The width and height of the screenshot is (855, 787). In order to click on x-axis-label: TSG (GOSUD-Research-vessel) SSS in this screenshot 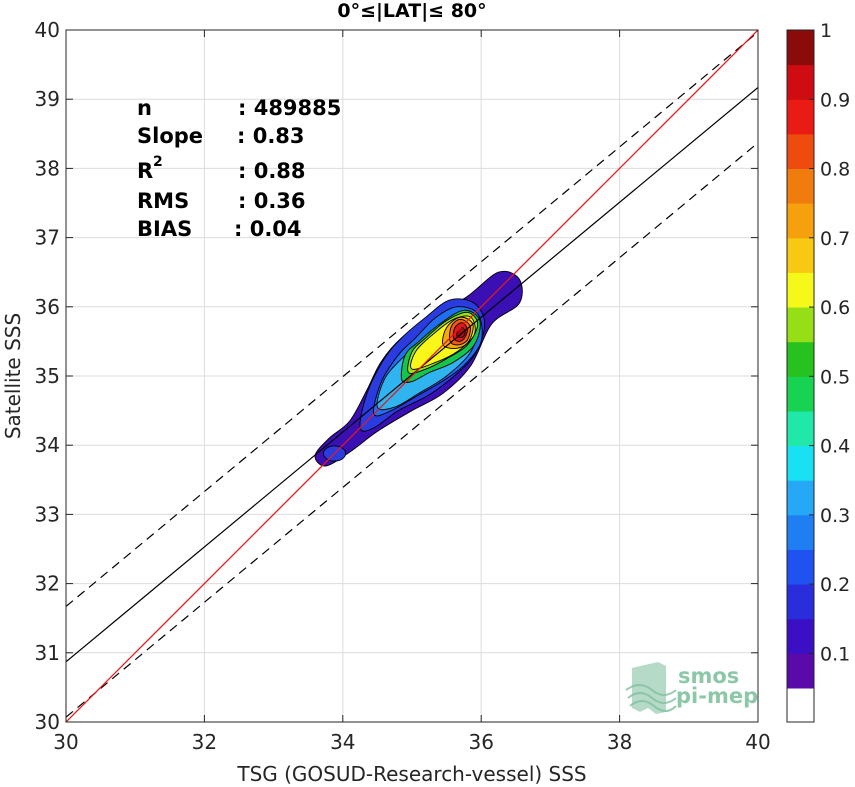, I will do `click(411, 774)`.